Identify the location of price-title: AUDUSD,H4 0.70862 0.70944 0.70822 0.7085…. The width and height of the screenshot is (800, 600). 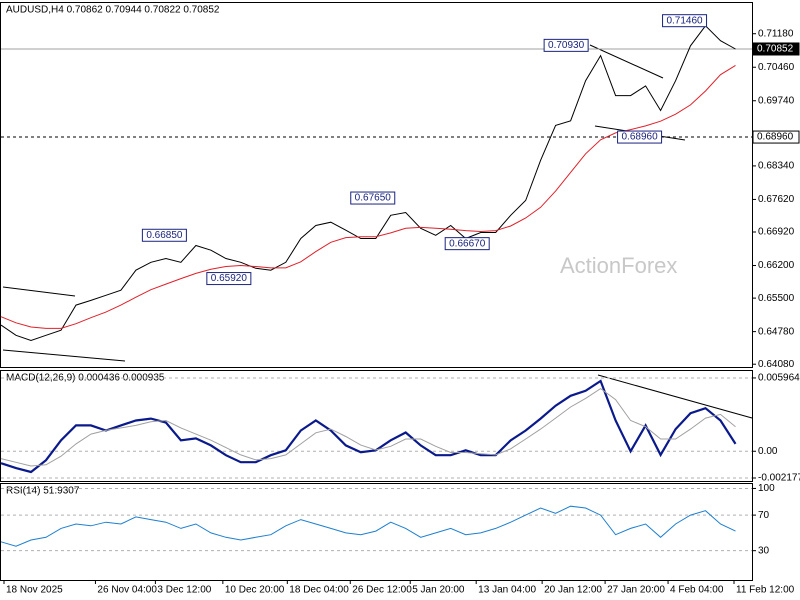
(113, 10).